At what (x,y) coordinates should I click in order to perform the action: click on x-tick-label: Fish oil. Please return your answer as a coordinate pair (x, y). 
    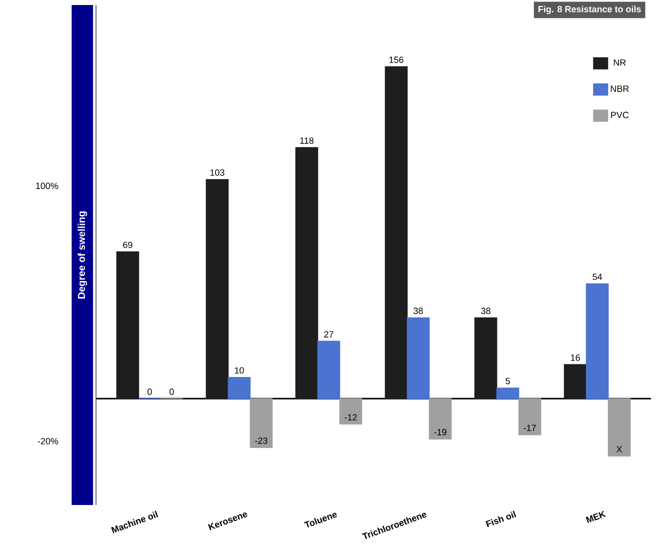
    Looking at the image, I should click on (501, 519).